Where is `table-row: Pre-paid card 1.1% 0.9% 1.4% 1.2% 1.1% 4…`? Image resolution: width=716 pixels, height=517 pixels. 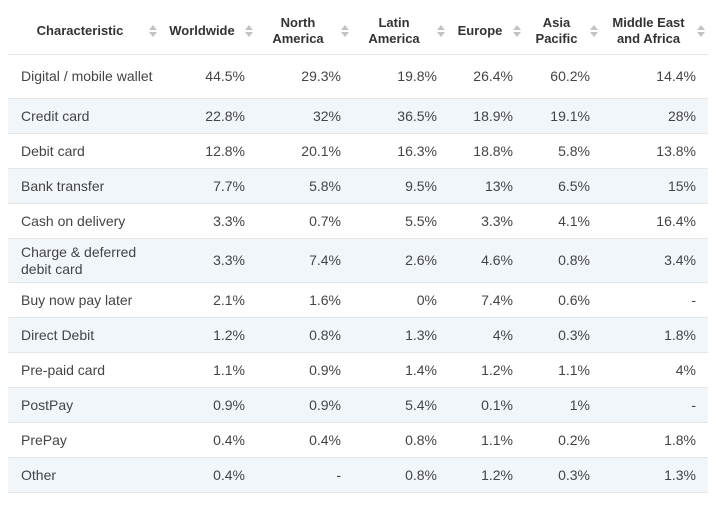
table-row: Pre-paid card 1.1% 0.9% 1.4% 1.2% 1.1% 4… is located at coordinates (358, 370).